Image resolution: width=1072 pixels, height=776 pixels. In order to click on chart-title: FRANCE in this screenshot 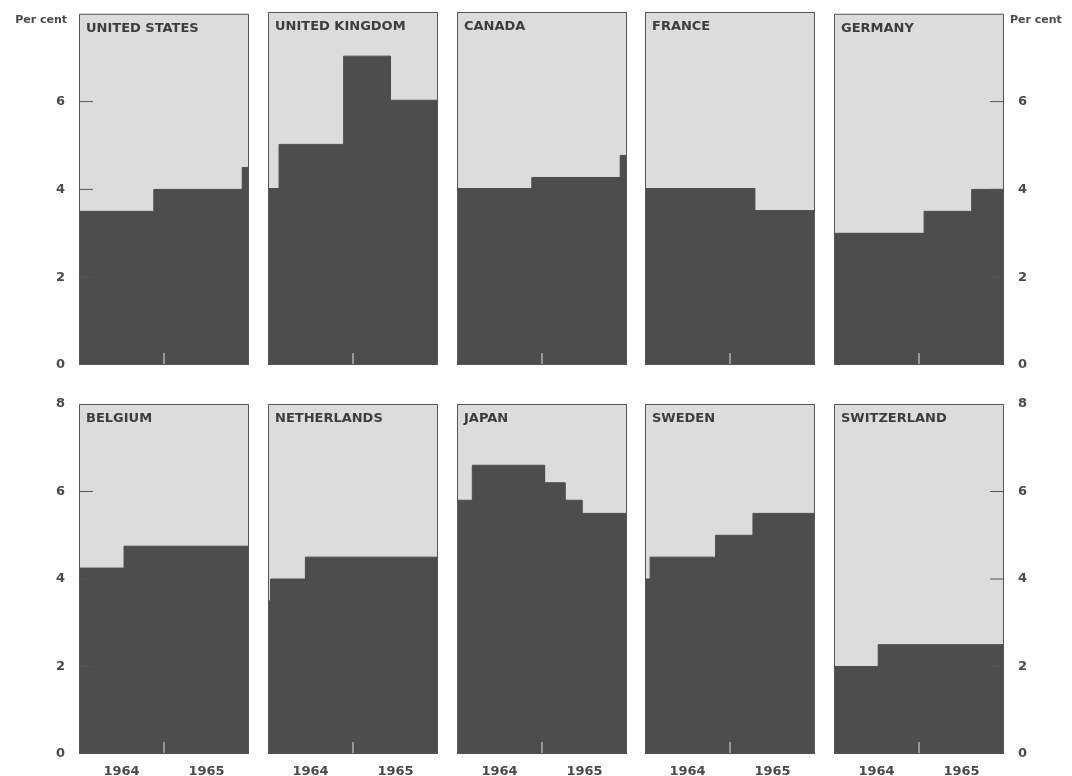, I will do `click(681, 25)`.